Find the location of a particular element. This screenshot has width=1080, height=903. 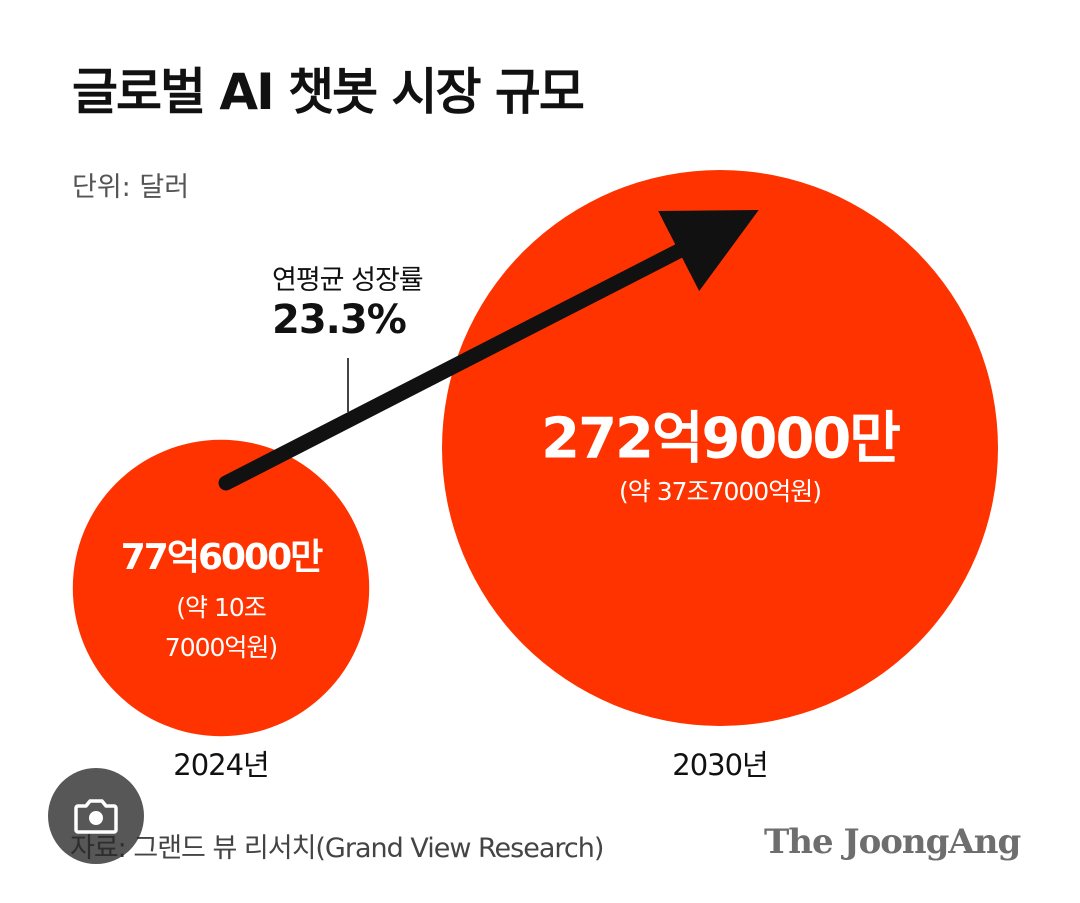

unit-label: 단위: 달러 is located at coordinates (131, 187).